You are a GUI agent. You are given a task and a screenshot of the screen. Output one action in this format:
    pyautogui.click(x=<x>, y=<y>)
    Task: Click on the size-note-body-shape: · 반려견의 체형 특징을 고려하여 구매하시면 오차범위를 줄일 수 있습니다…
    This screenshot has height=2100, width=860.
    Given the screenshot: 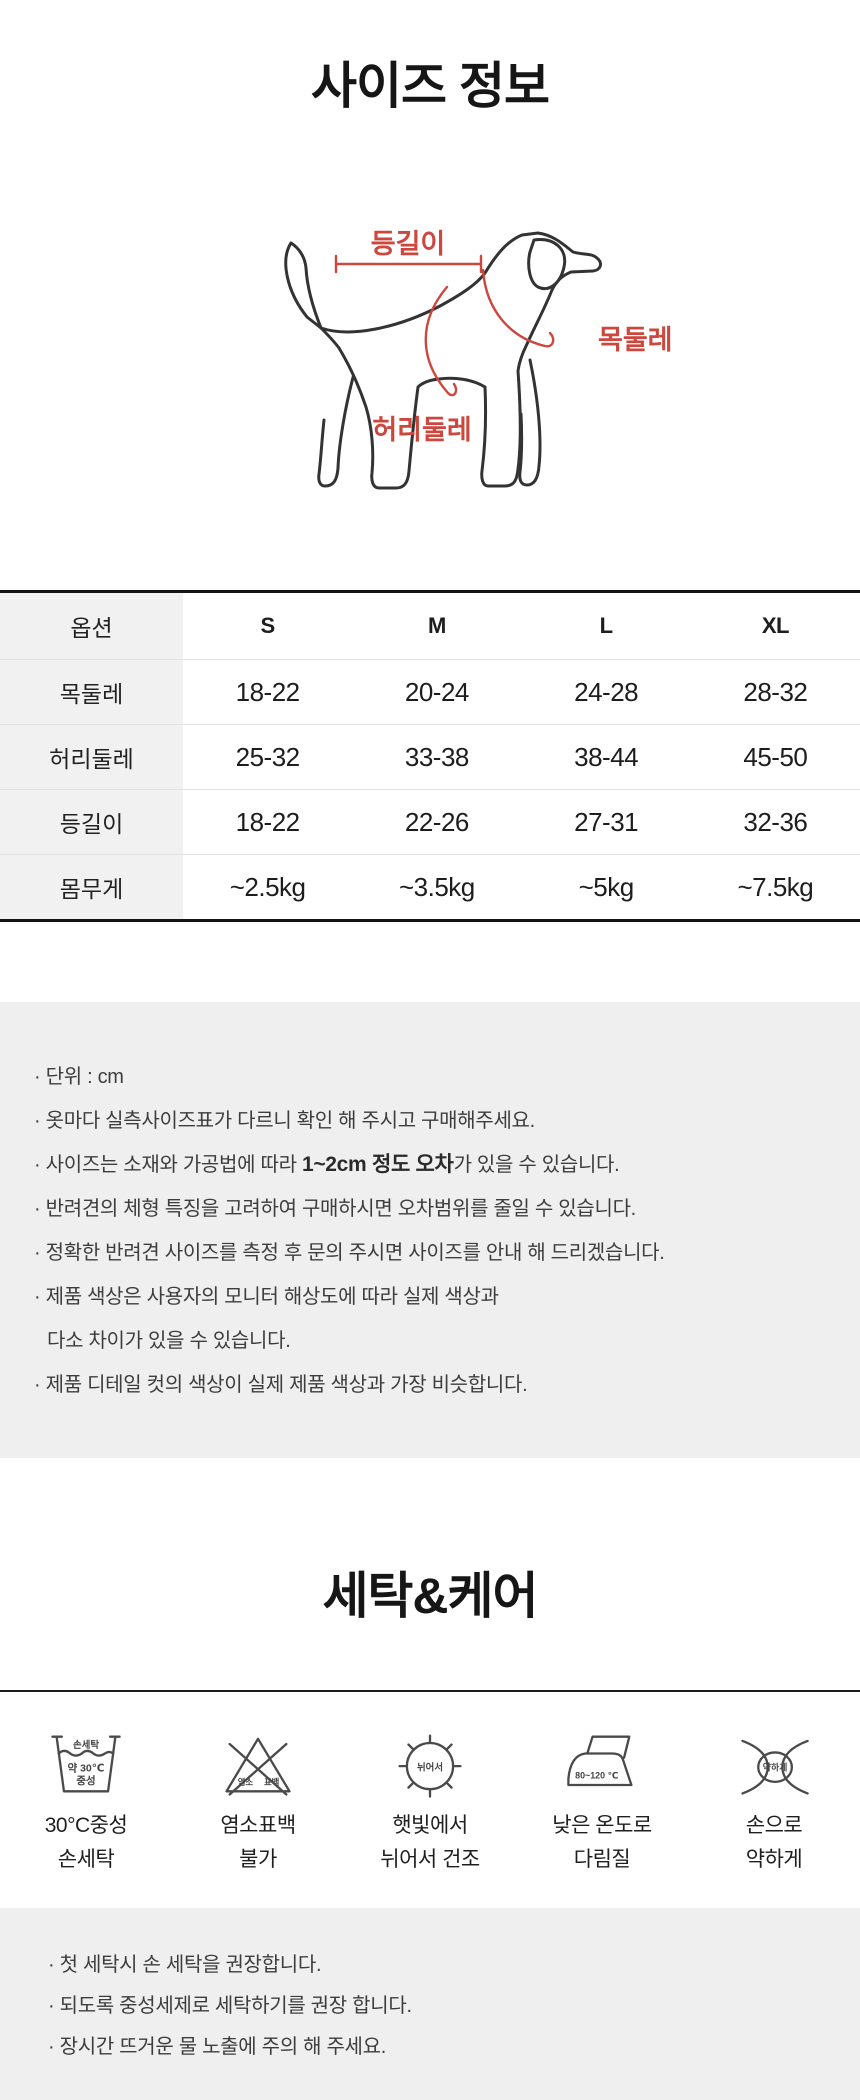 What is the action you would take?
    pyautogui.click(x=335, y=1209)
    